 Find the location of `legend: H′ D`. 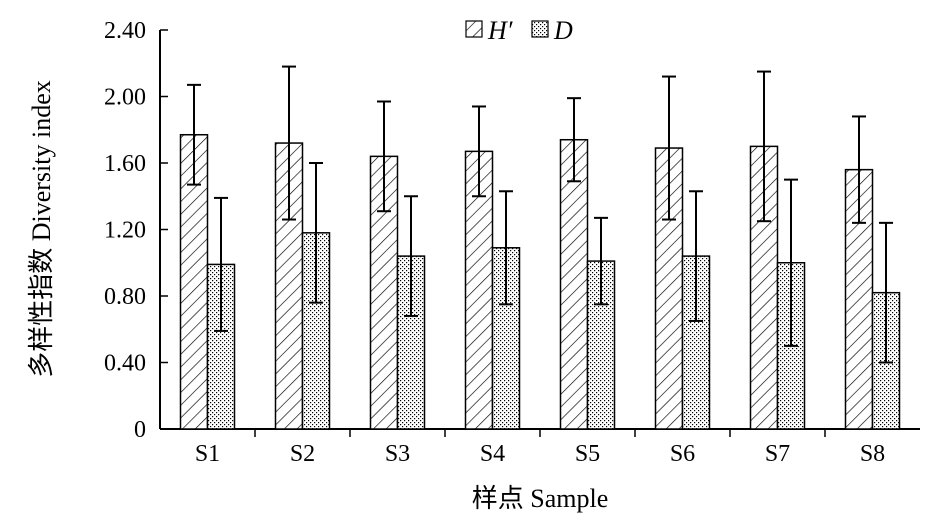

legend: H′ D is located at coordinates (519, 30).